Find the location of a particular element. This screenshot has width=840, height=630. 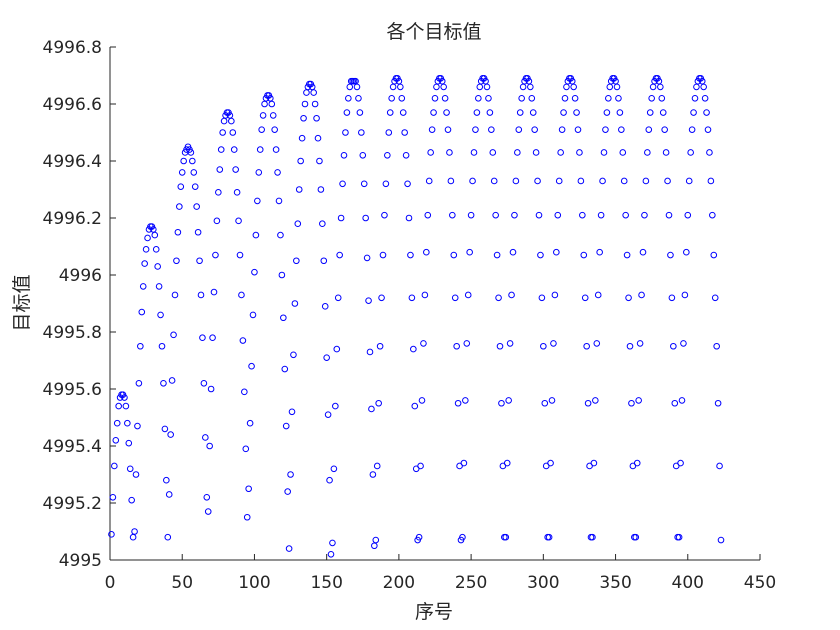

y-tick-label: 4996.2 is located at coordinates (72, 219).